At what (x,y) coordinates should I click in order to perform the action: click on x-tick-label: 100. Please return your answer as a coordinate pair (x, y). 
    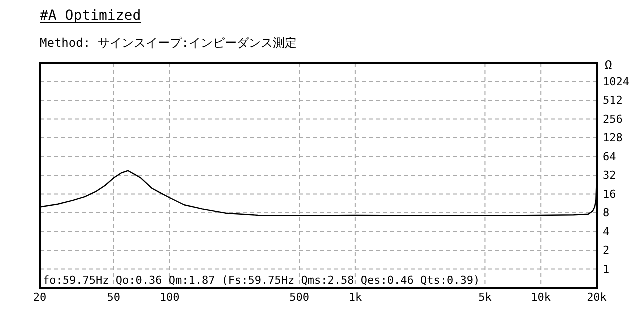
    Looking at the image, I should click on (170, 297).